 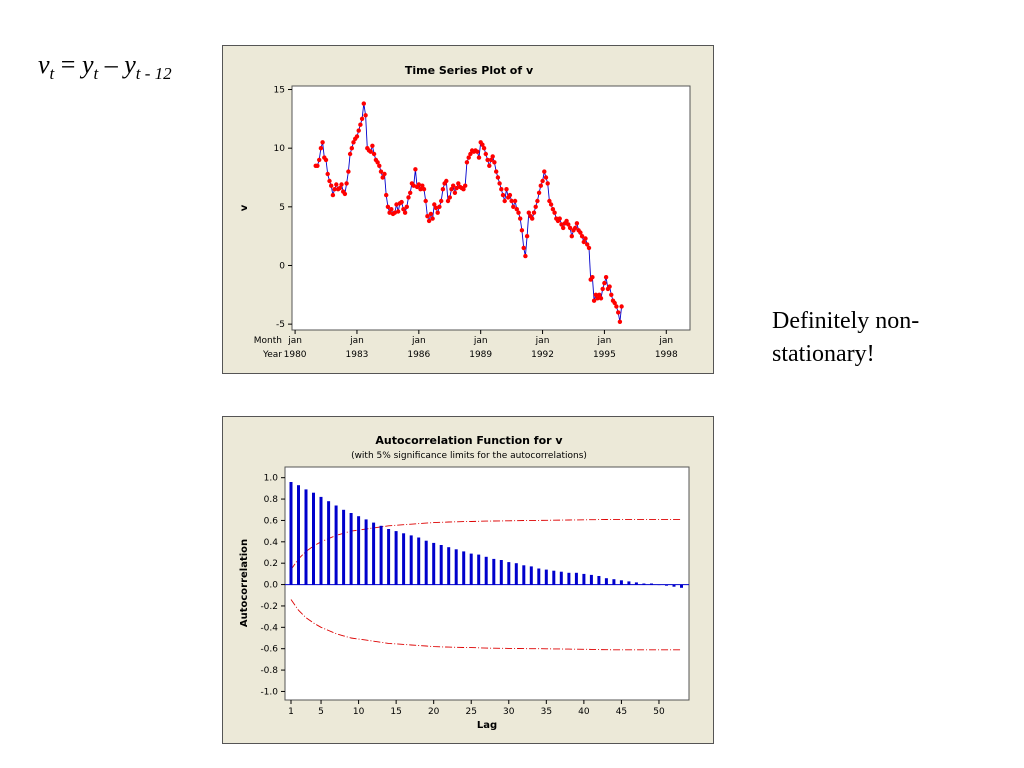 I want to click on equation-v-definition: vt = yt – yt - 12, so click(x=105, y=66).